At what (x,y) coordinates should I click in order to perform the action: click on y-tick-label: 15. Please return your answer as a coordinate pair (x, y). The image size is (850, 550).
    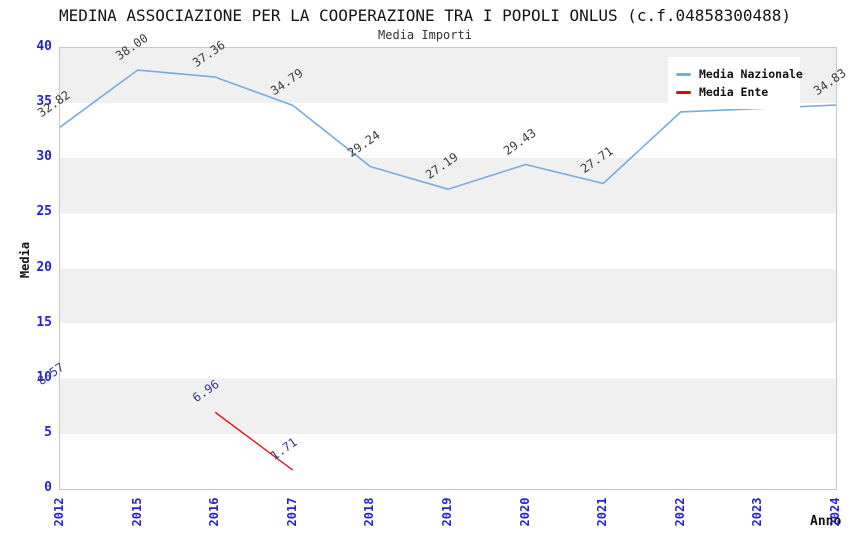
    Looking at the image, I should click on (44, 322).